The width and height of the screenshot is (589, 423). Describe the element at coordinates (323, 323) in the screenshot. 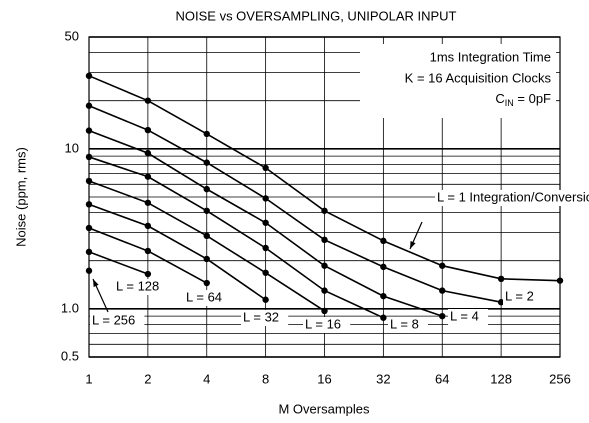

I see `series-label: L = 16` at that location.